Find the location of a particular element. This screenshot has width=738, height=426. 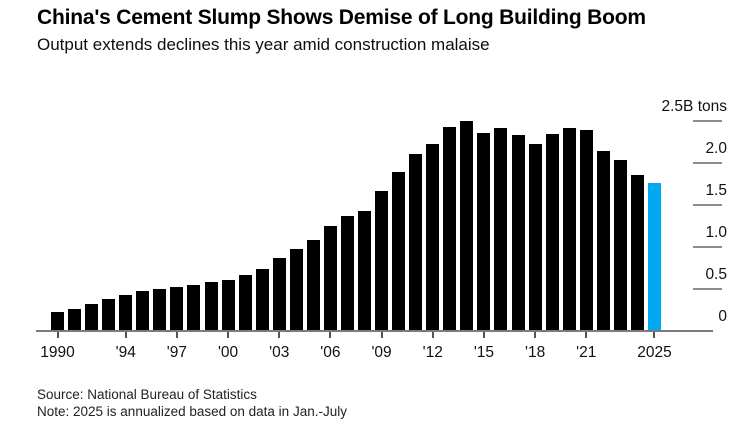

bar-2021 is located at coordinates (586, 230).